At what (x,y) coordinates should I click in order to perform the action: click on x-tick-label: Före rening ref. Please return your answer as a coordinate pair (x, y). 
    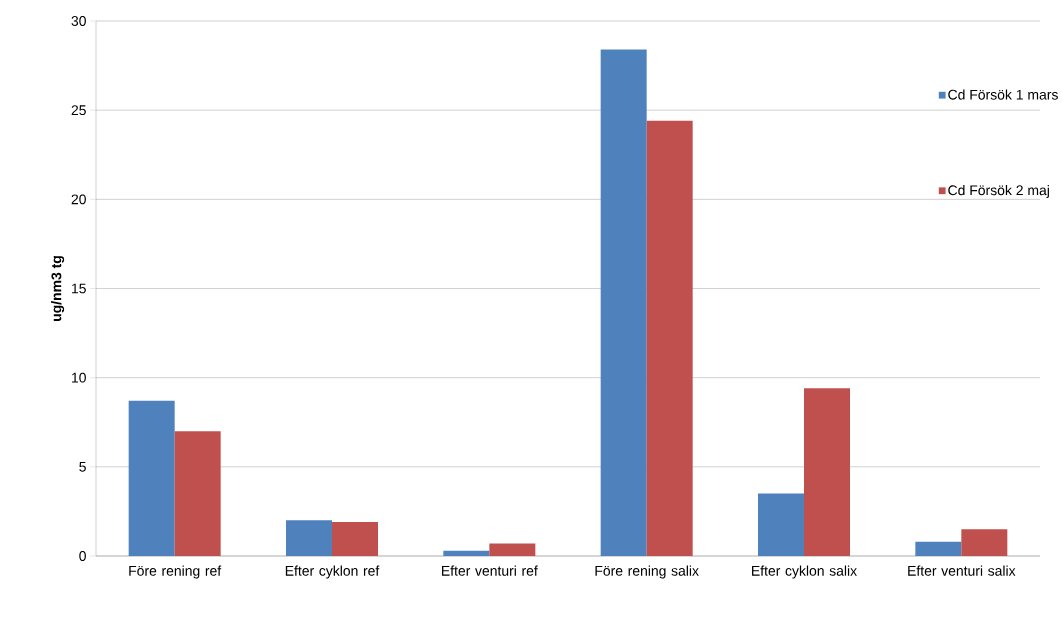
    Looking at the image, I should click on (175, 572).